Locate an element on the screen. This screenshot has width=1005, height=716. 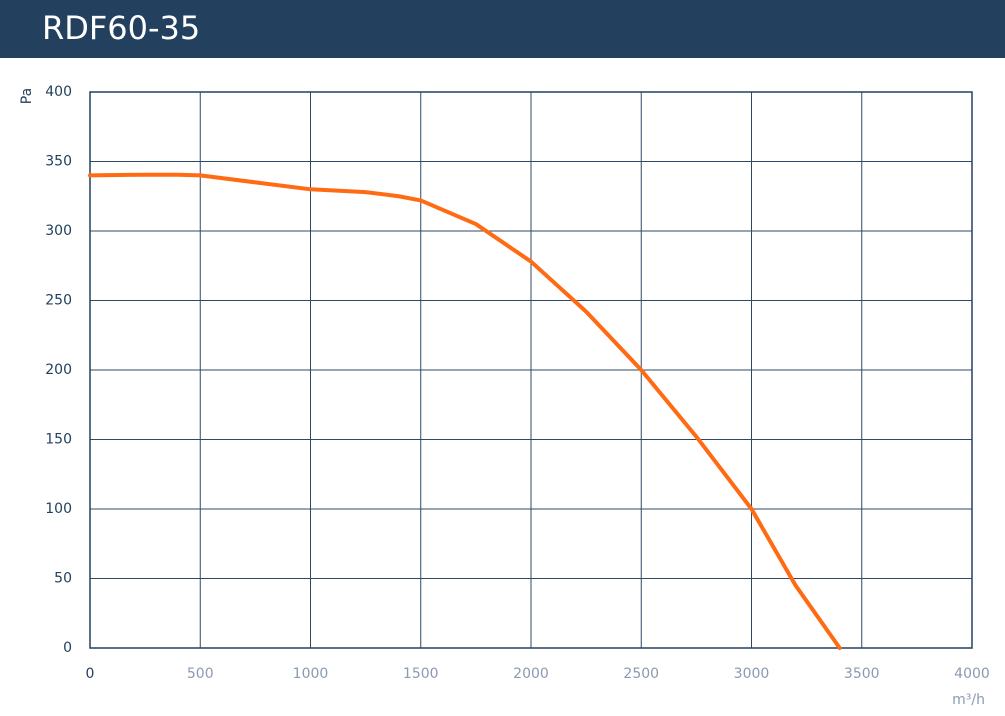
x-tick-label: 1000 is located at coordinates (311, 674).